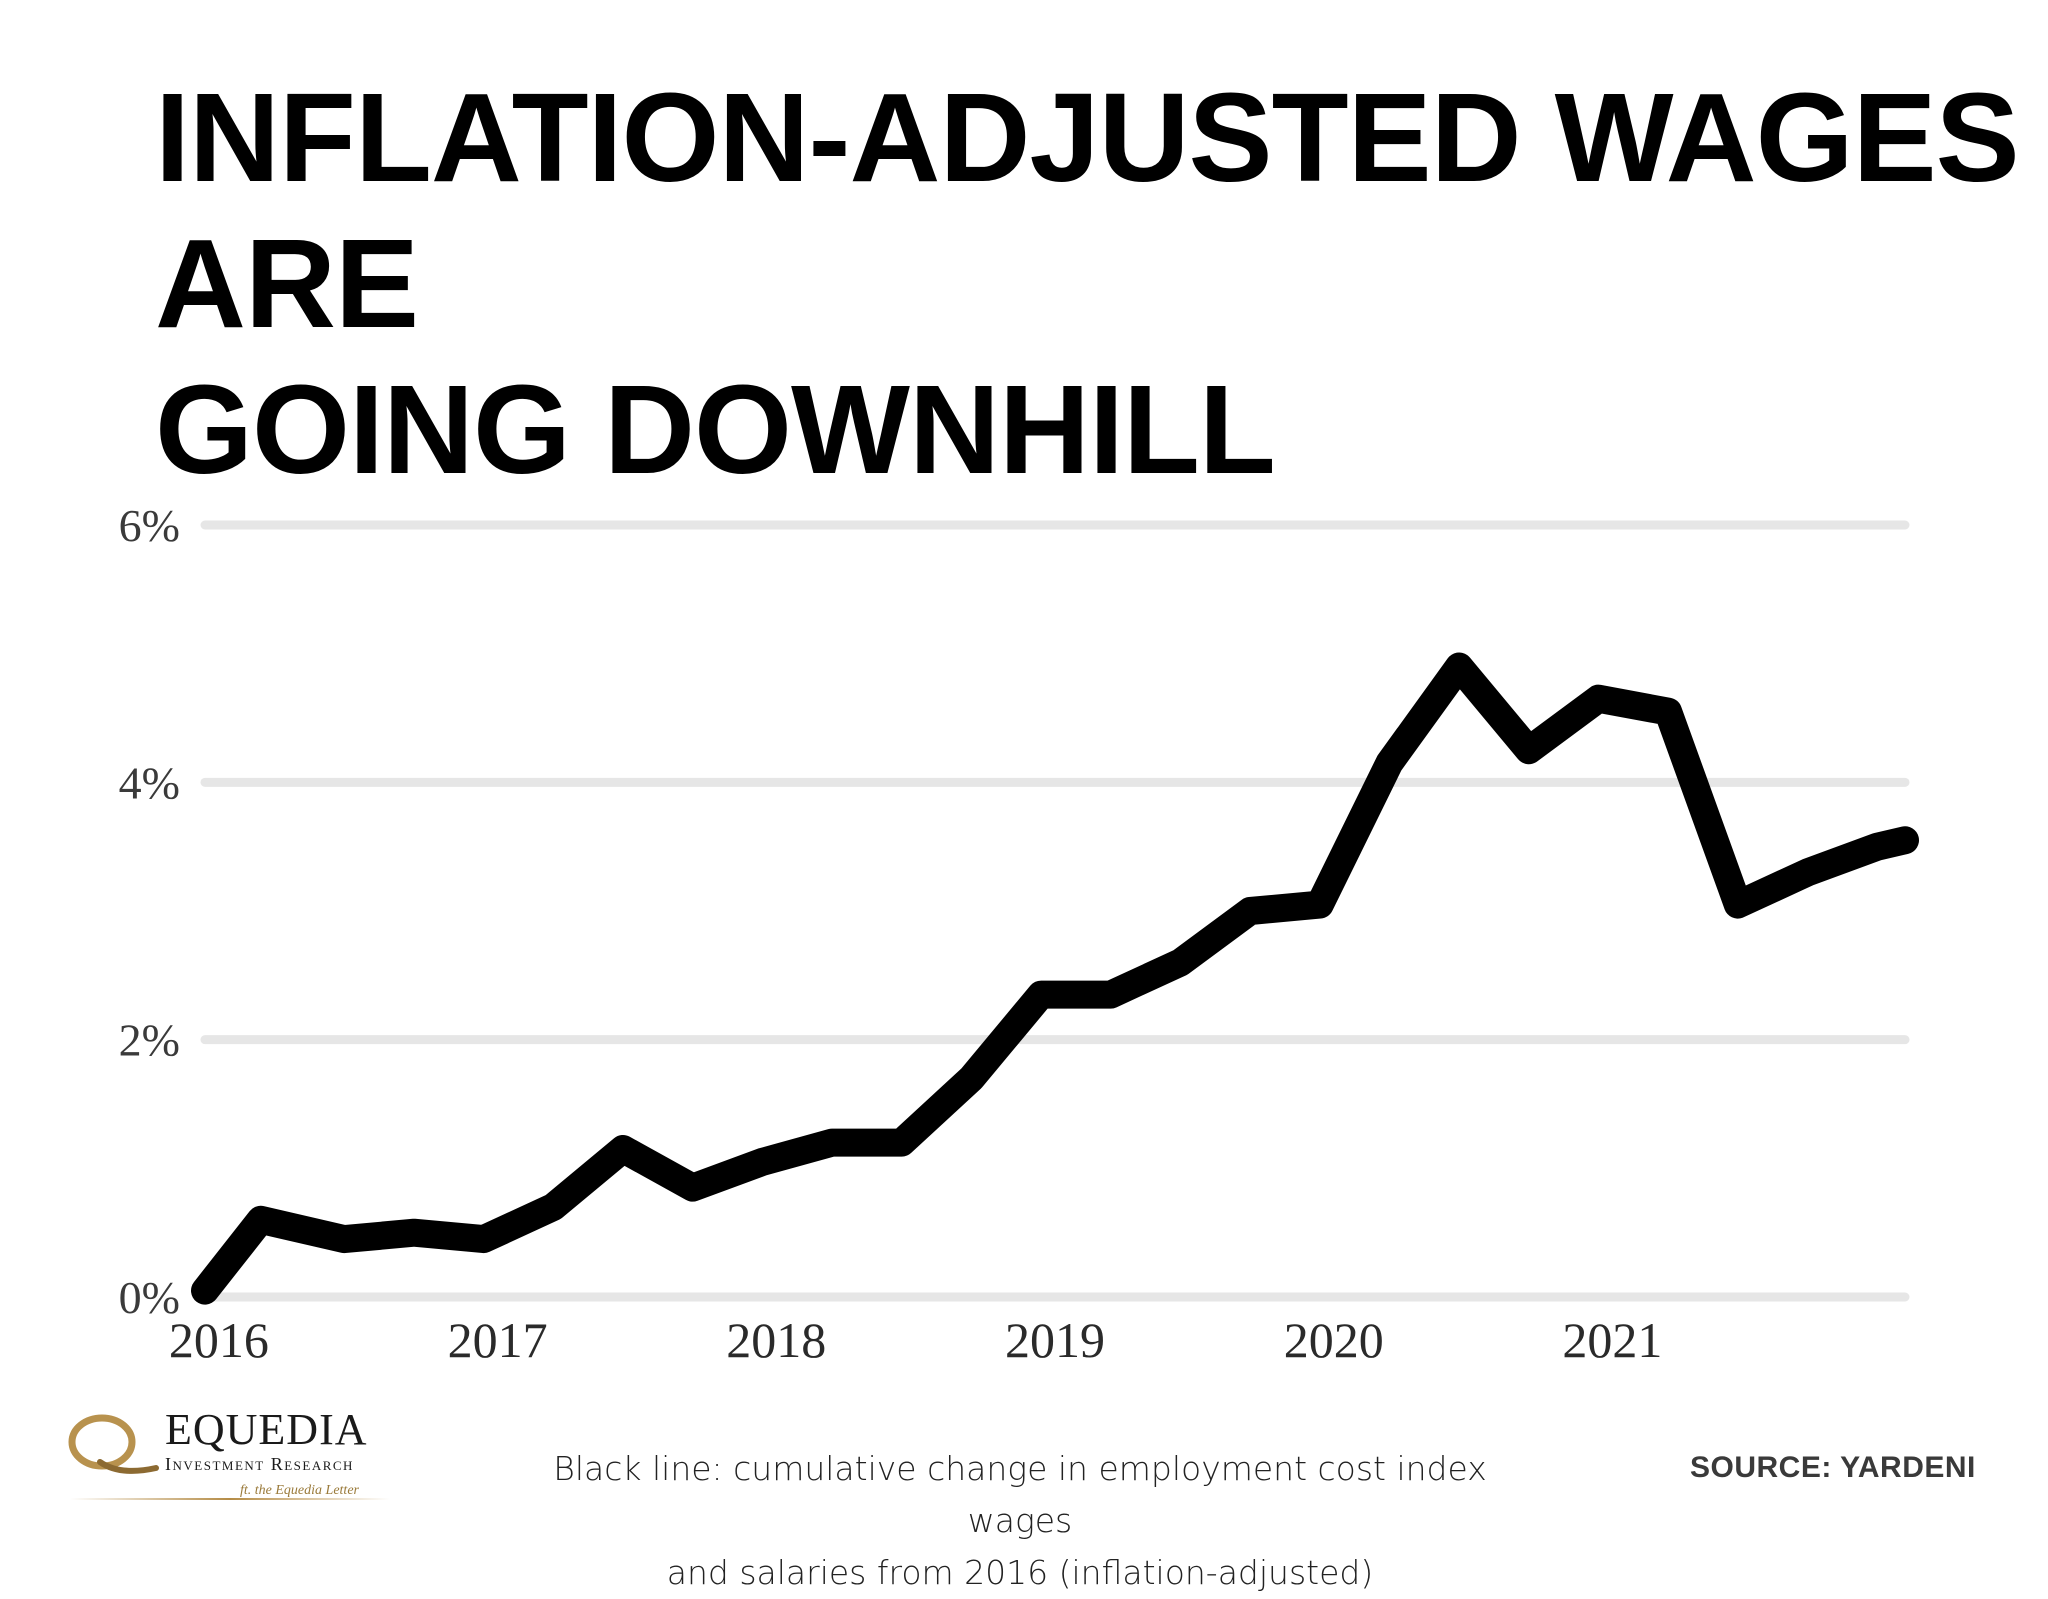  Describe the element at coordinates (149, 782) in the screenshot. I see `y-tick-label: 4%` at that location.